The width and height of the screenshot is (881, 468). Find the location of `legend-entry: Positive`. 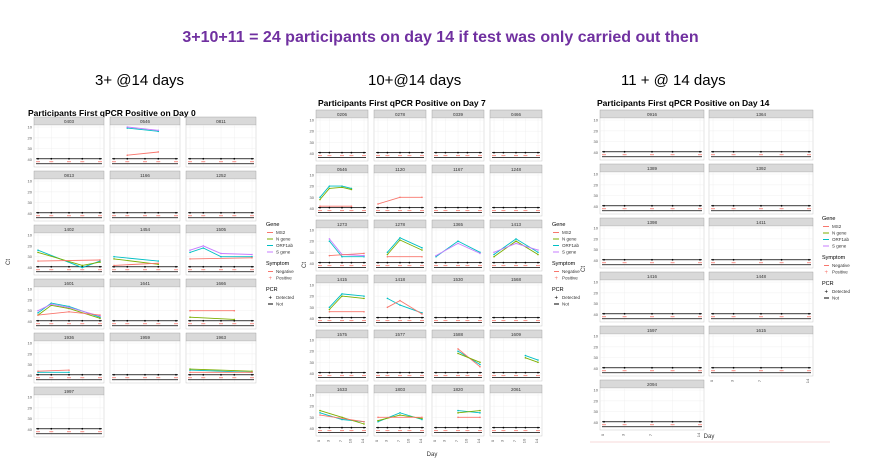

legend-entry: Positive is located at coordinates (284, 278).